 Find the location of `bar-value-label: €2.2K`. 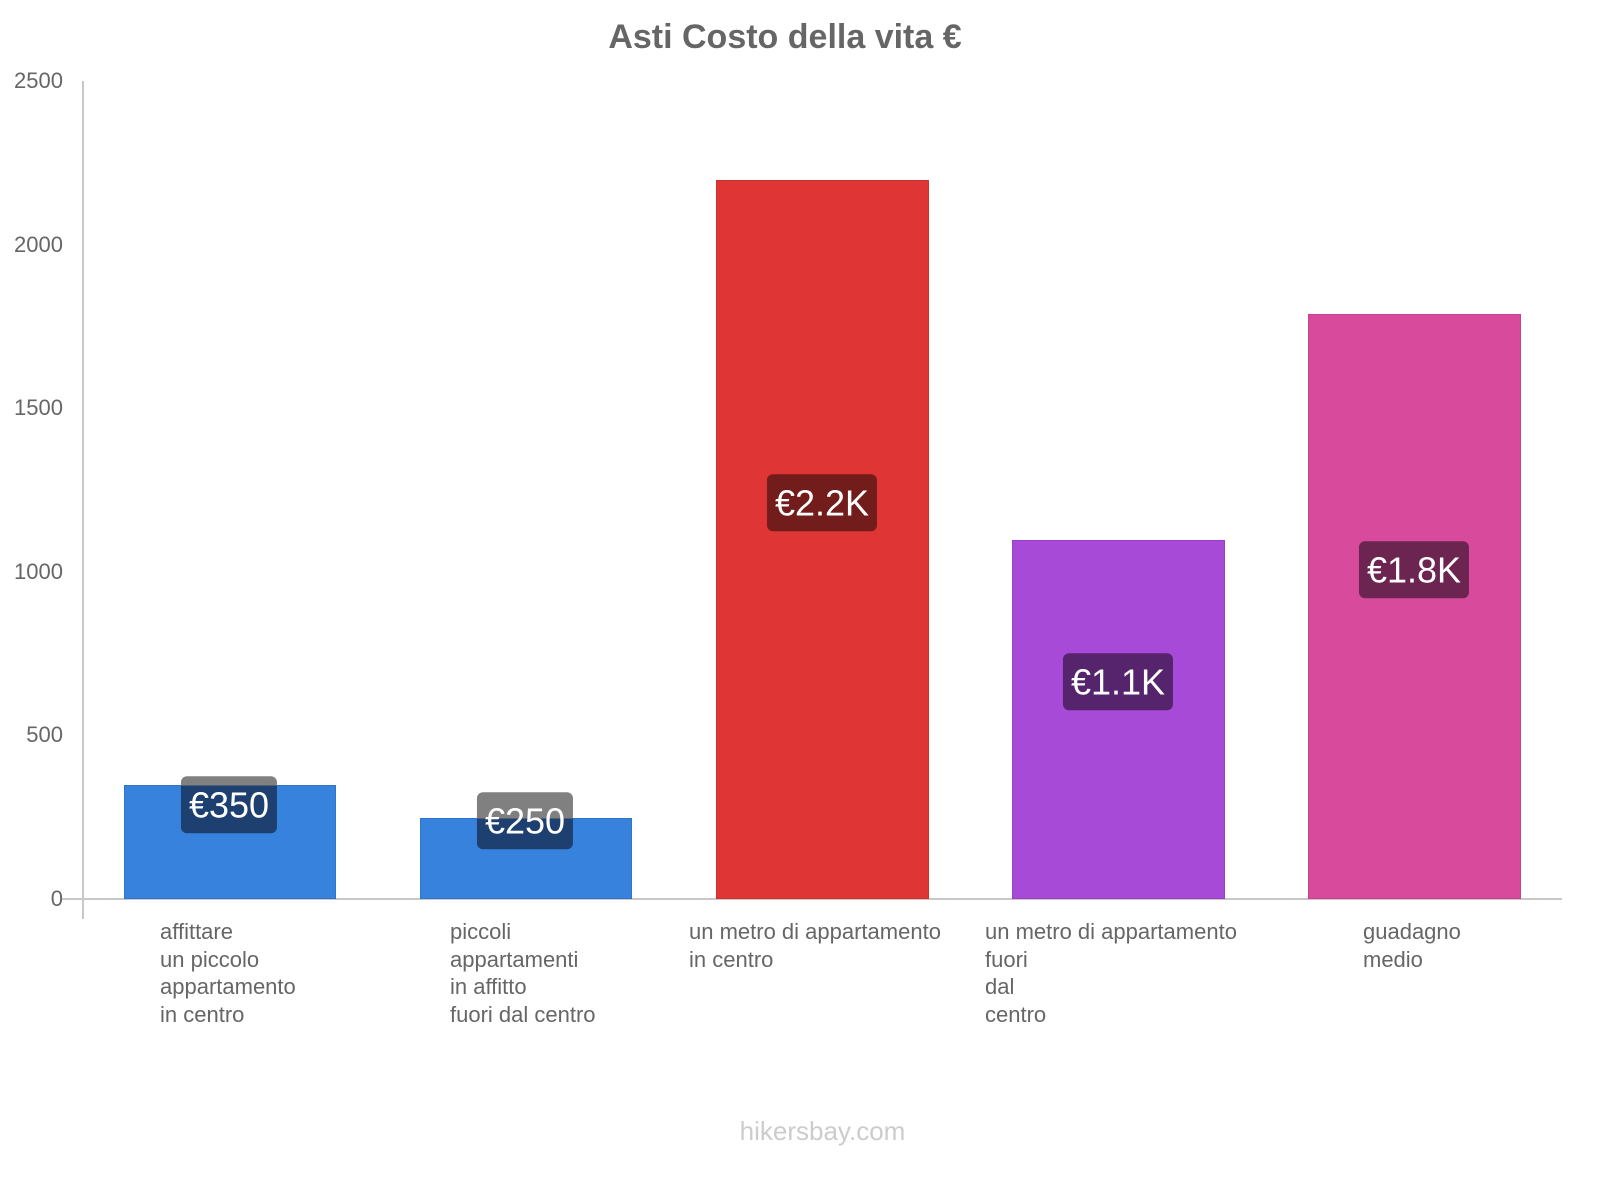

bar-value-label: €2.2K is located at coordinates (822, 503).